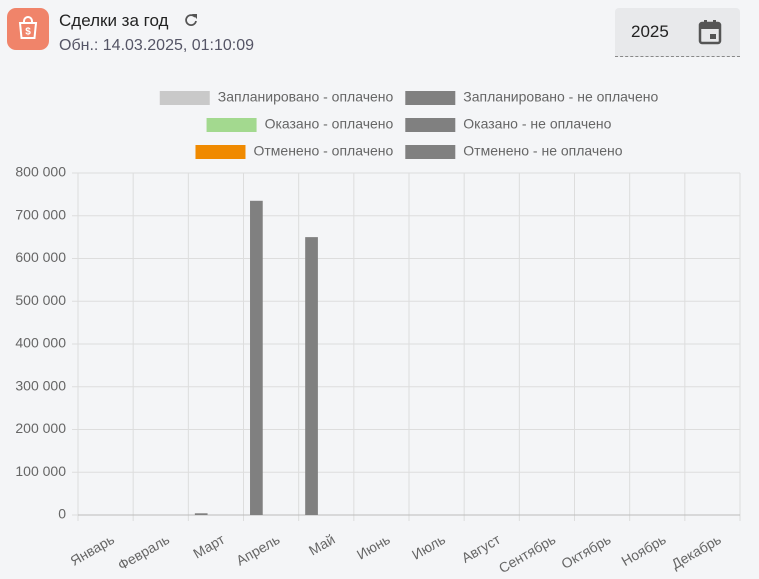 The image size is (759, 579). What do you see at coordinates (373, 547) in the screenshot?
I see `x-tick-label: Июнь` at bounding box center [373, 547].